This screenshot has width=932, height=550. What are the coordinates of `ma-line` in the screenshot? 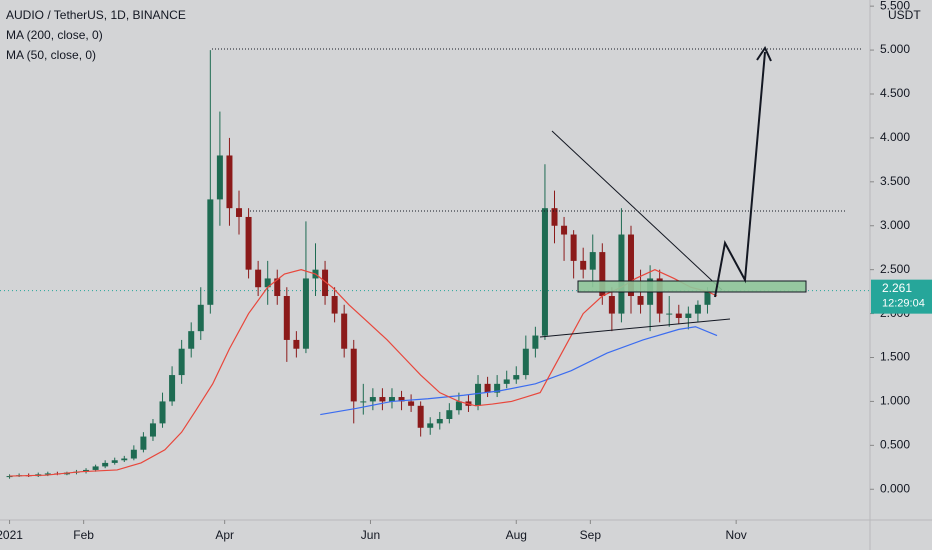 It's located at (519, 371).